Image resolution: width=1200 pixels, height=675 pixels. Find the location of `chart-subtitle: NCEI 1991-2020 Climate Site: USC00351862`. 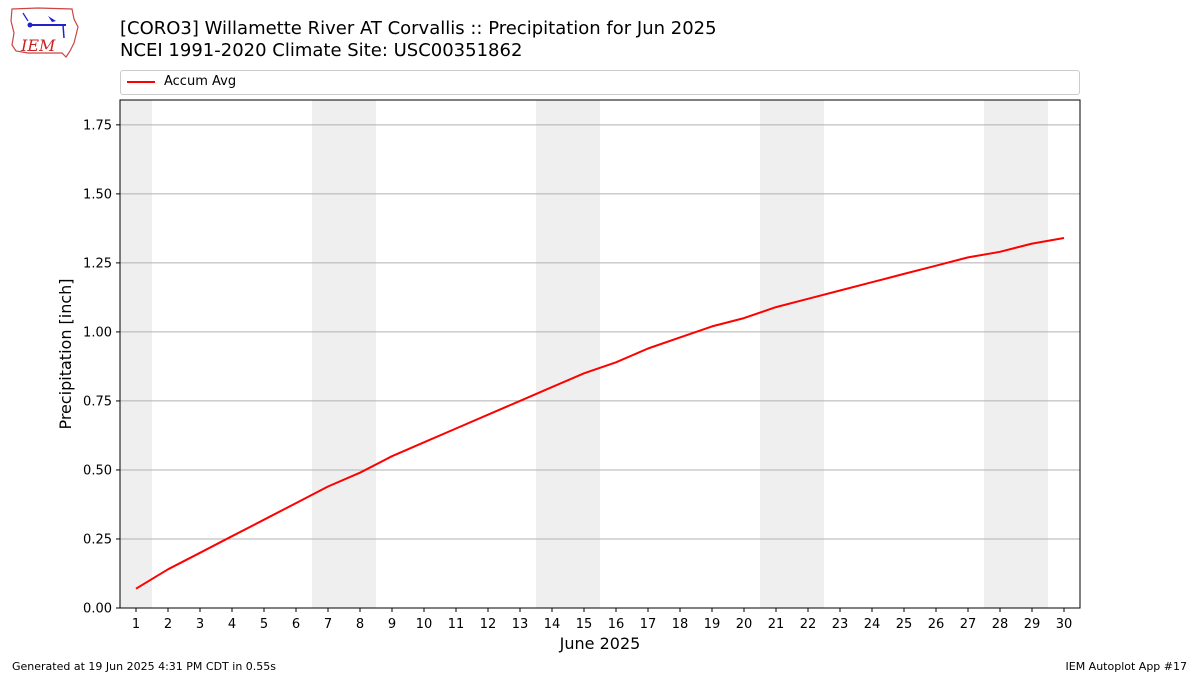

chart-subtitle: NCEI 1991-2020 Climate Site: USC00351862 is located at coordinates (321, 50).